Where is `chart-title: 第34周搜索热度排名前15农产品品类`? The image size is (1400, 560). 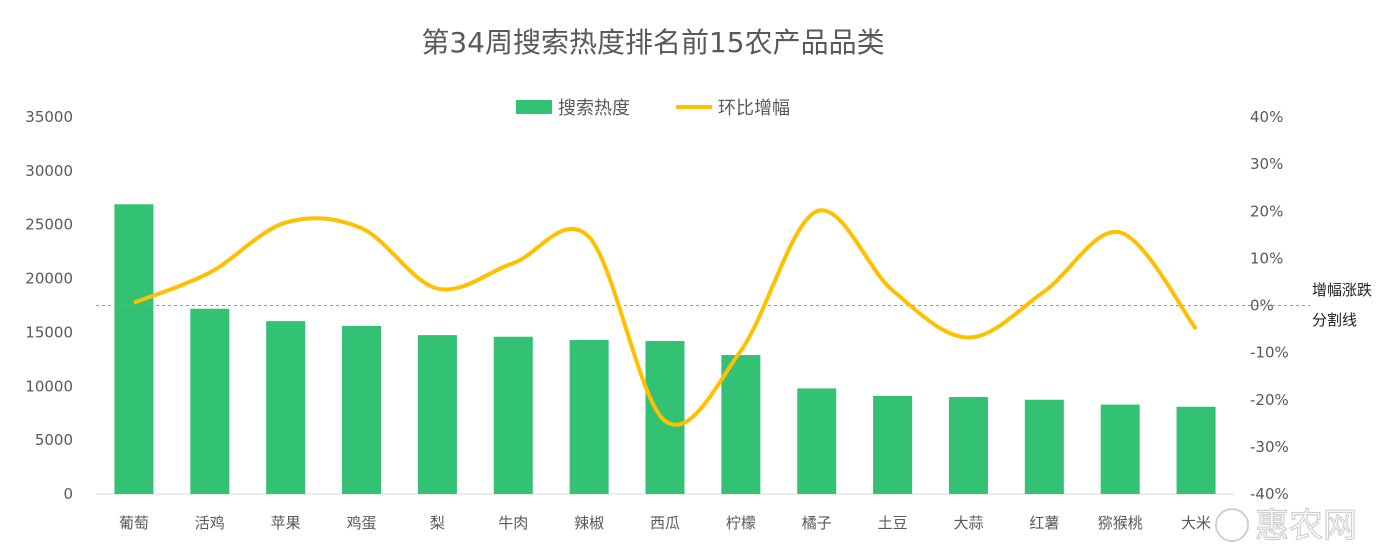 chart-title: 第34周搜索热度排名前15农产品品类 is located at coordinates (652, 42).